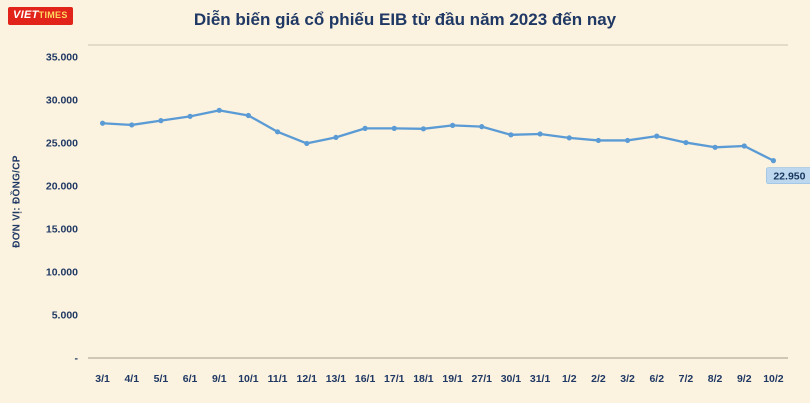 This screenshot has height=403, width=810. I want to click on x-tick-label: 10/1, so click(248, 379).